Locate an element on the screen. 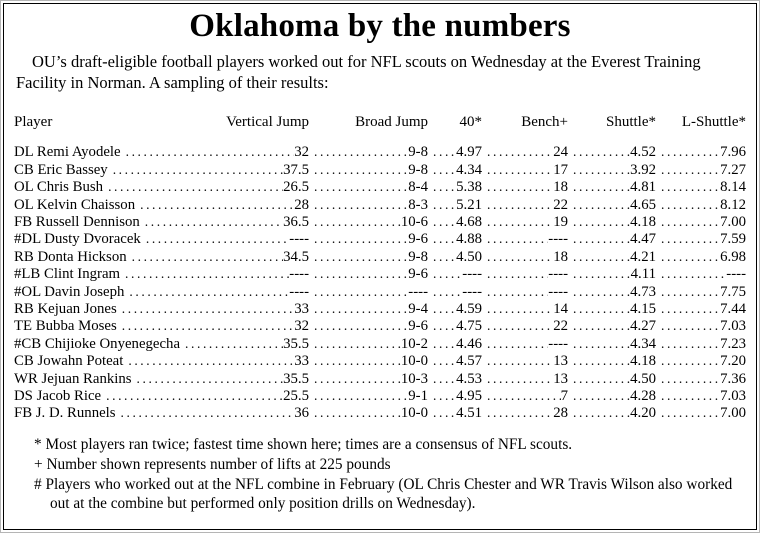 This screenshot has height=533, width=760. player-name: OL Chris Bush is located at coordinates (59, 187).